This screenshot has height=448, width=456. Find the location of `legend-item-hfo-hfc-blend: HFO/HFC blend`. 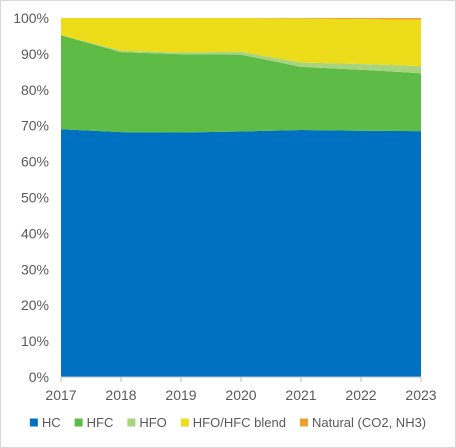

legend-item-hfo-hfc-blend: HFO/HFC blend is located at coordinates (233, 422).